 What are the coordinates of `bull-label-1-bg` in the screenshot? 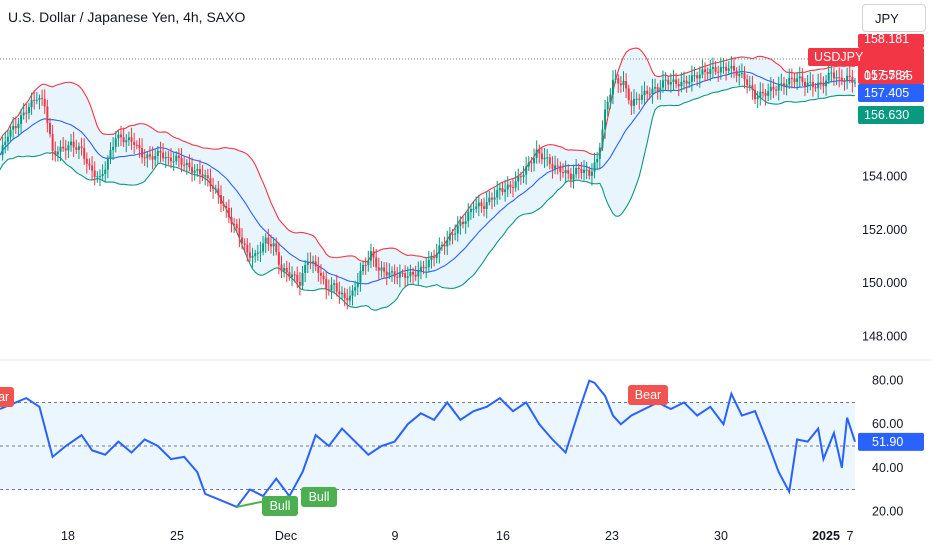 It's located at (280, 506).